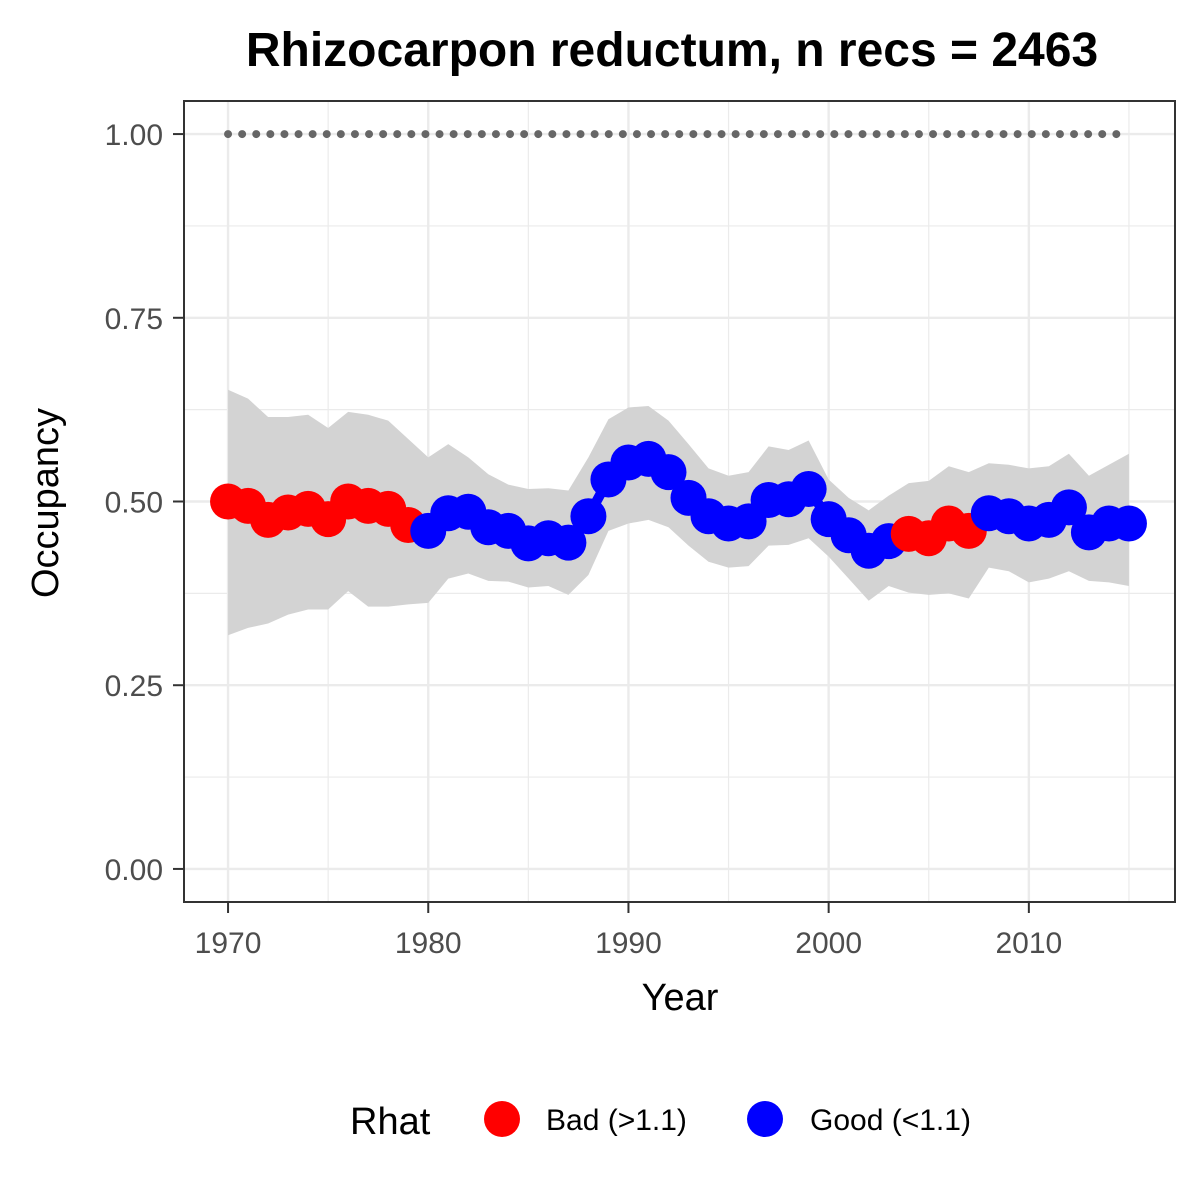 The image size is (1200, 1200). What do you see at coordinates (502, 1119) in the screenshot?
I see `legend-key-bad` at bounding box center [502, 1119].